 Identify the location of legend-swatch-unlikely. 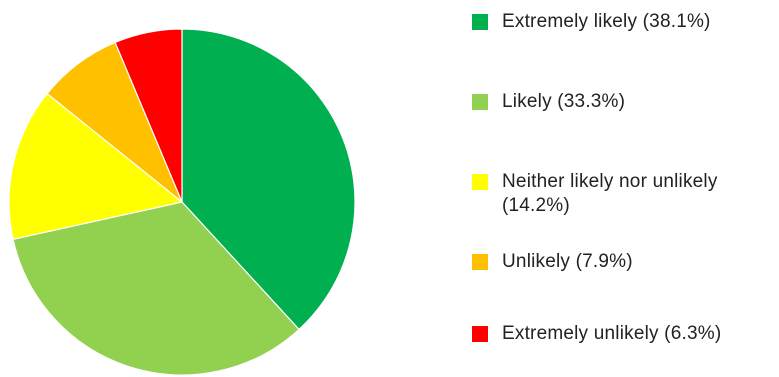
(480, 262).